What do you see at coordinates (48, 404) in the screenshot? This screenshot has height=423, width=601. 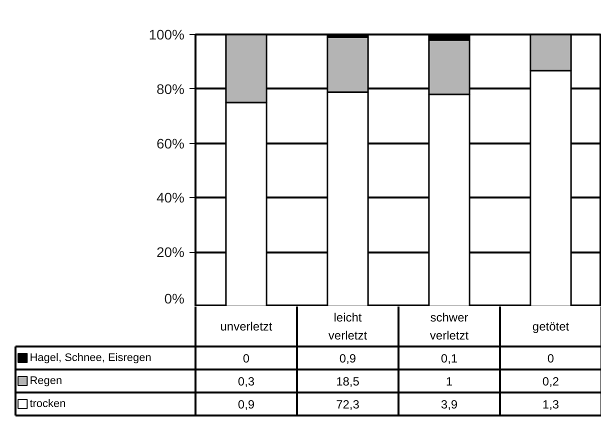 I see `legend-label: trocken` at bounding box center [48, 404].